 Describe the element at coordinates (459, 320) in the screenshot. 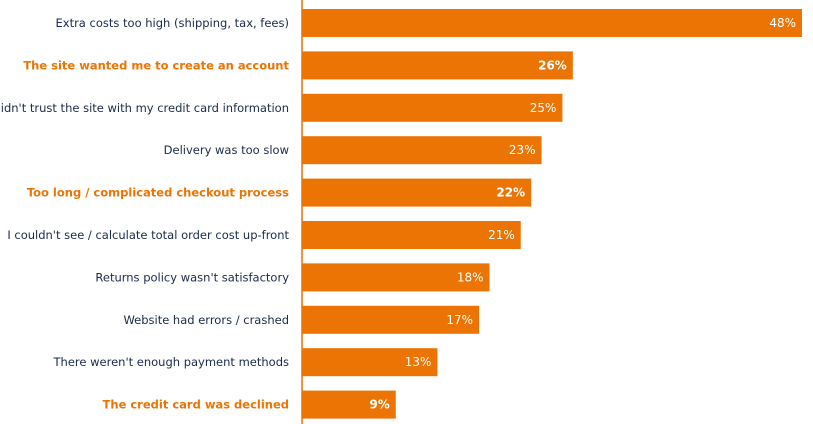

I see `value-label: 17%` at that location.